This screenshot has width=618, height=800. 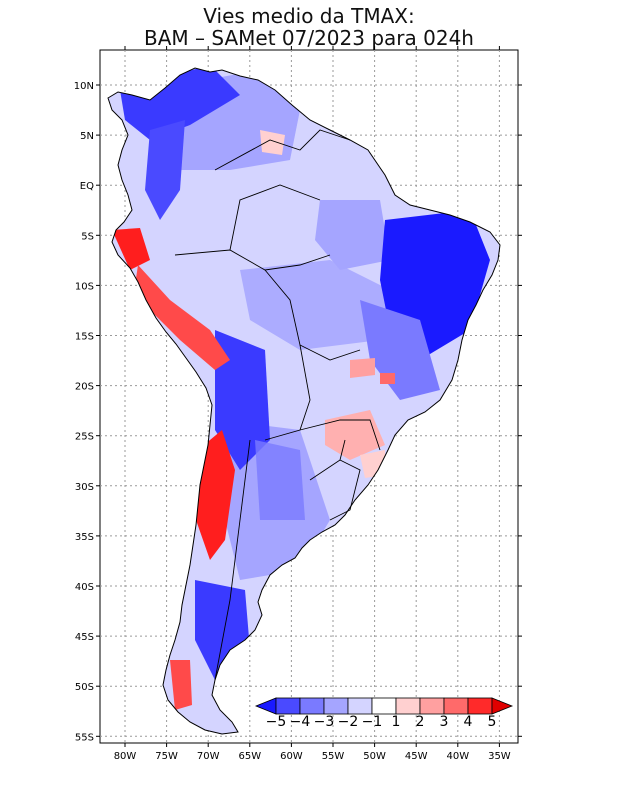 What do you see at coordinates (84, 537) in the screenshot?
I see `lat-label: 35S` at bounding box center [84, 537].